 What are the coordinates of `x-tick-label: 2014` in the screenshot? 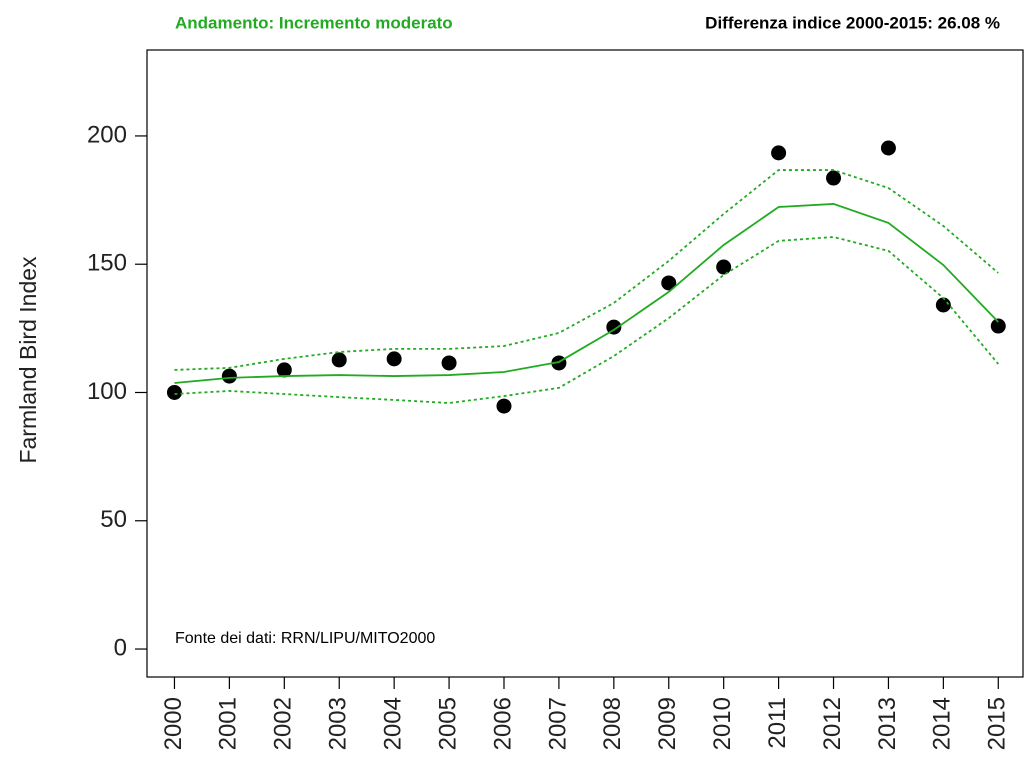 It's located at (942, 723).